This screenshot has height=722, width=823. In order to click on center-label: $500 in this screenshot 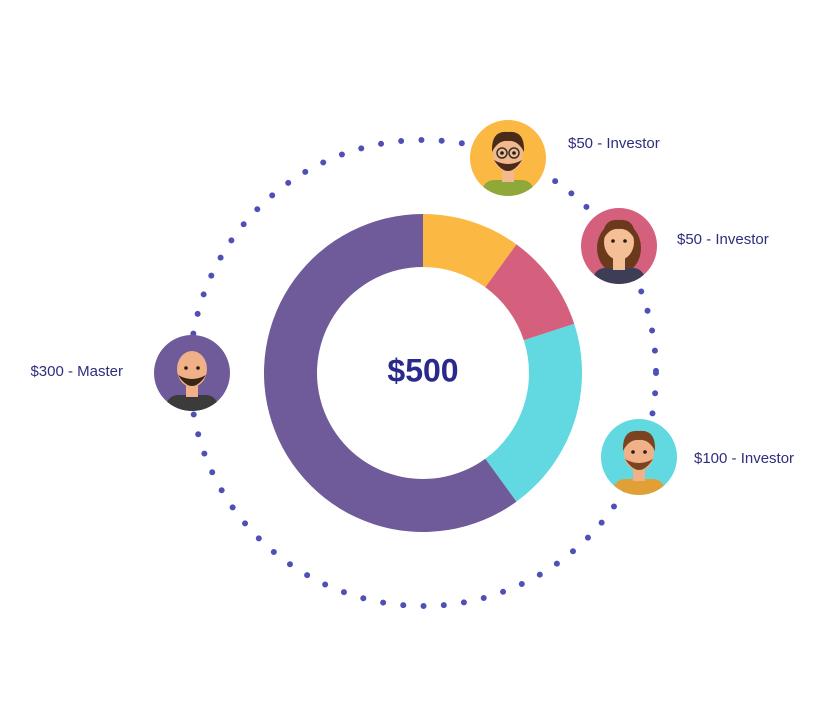, I will do `click(422, 370)`.